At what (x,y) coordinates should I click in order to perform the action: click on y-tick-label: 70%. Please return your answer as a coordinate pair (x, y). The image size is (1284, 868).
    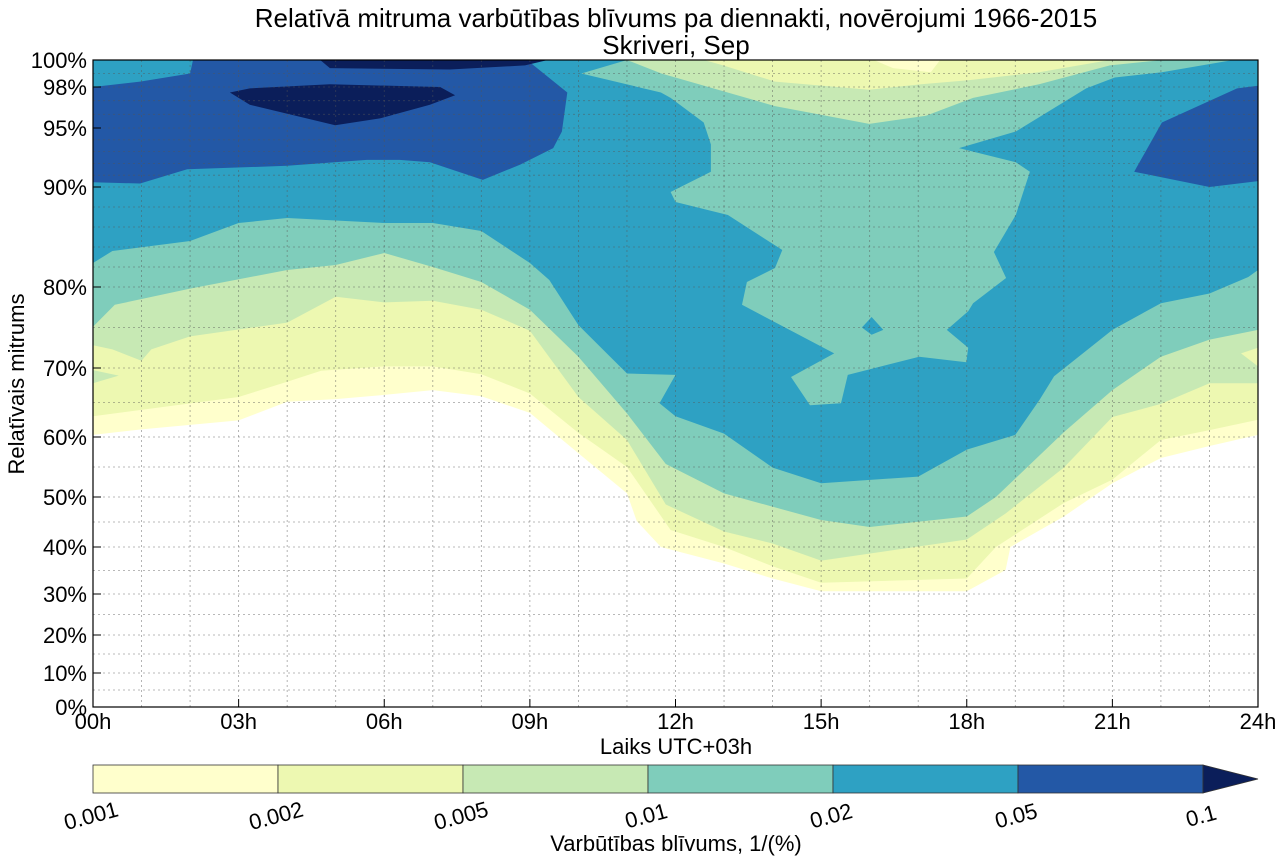
    Looking at the image, I should click on (65, 368).